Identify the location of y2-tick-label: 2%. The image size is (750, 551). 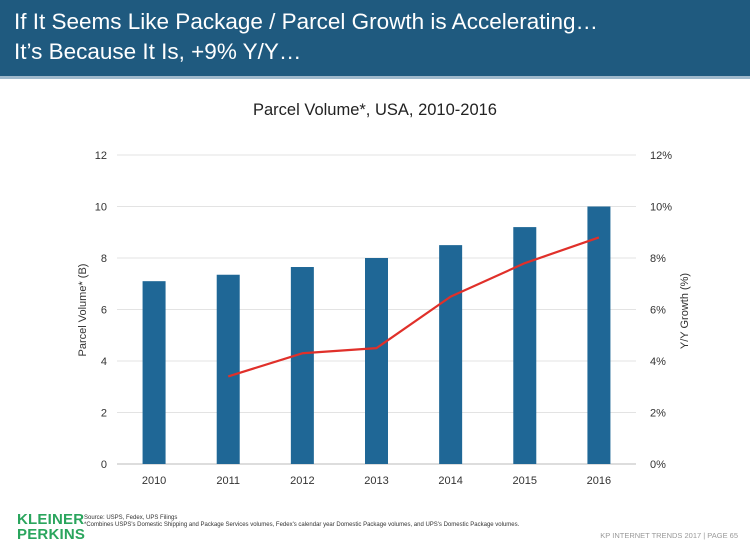
(658, 414).